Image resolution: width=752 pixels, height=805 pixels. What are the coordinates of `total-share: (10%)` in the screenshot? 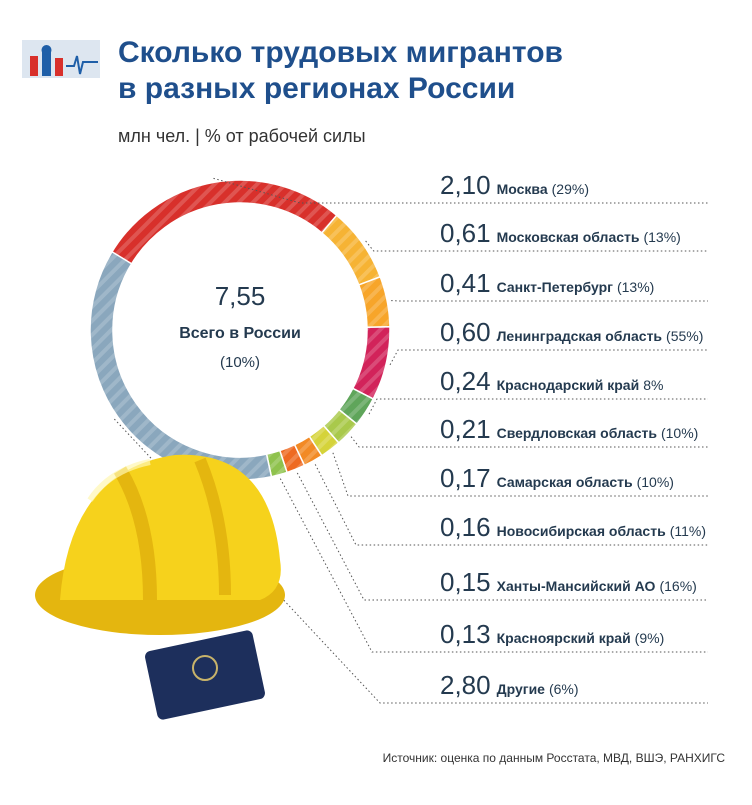 It's located at (240, 362).